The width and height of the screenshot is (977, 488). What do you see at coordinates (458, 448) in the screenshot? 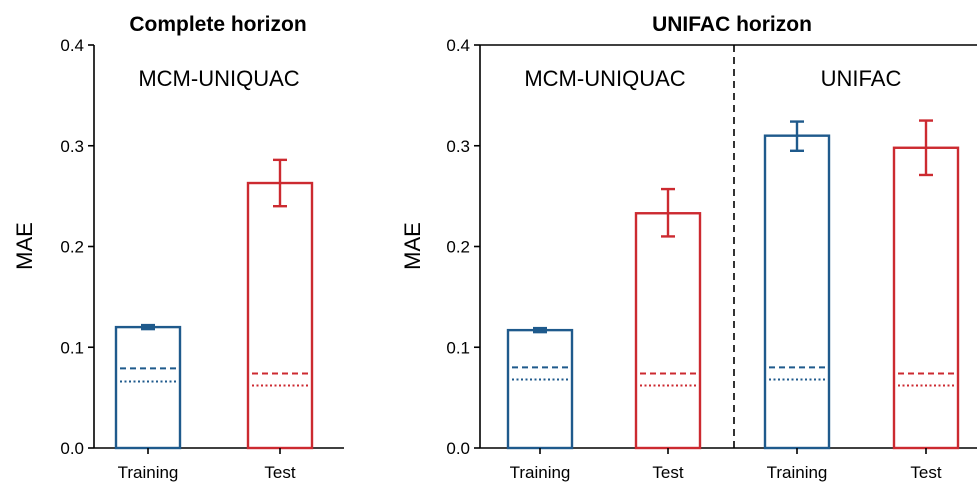
I see `panel-2-y-tick-label: 0.0` at bounding box center [458, 448].